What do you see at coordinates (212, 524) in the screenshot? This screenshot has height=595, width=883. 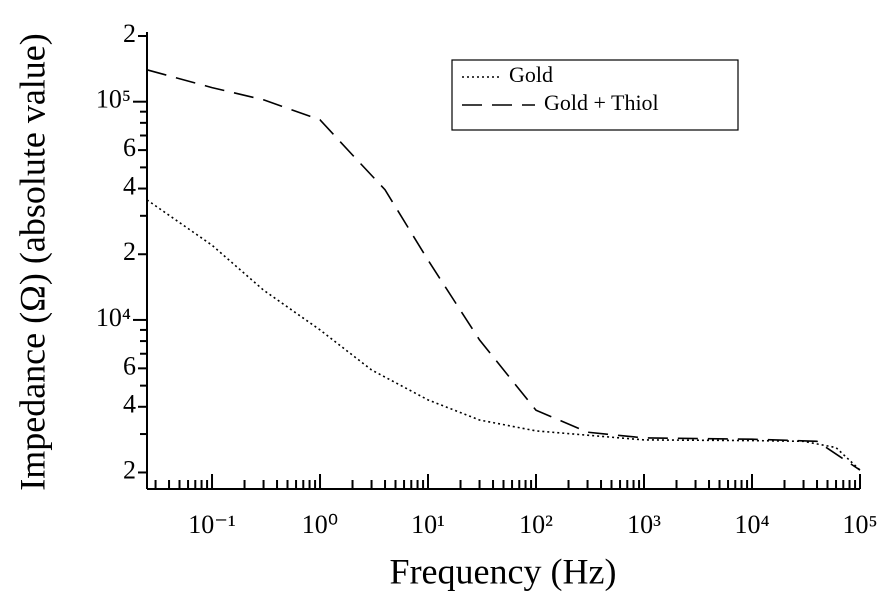 I see `x-tick-label: 10⁻¹` at bounding box center [212, 524].